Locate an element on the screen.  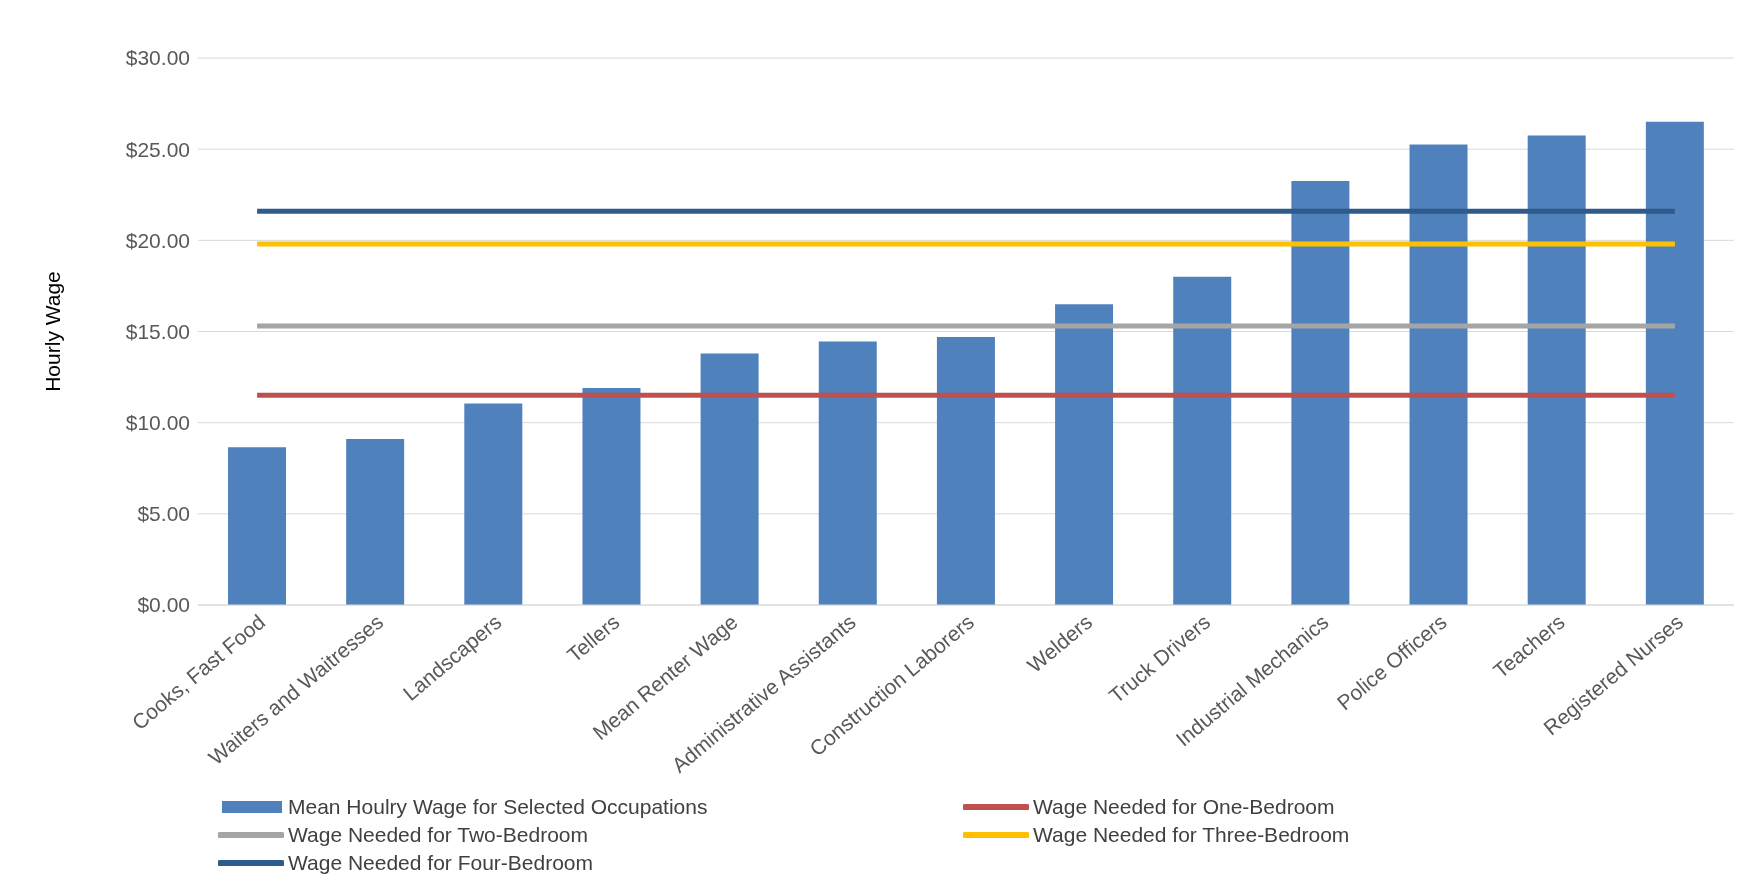
legend-label: Wage Needed for One-Bedroom is located at coordinates (1184, 807).